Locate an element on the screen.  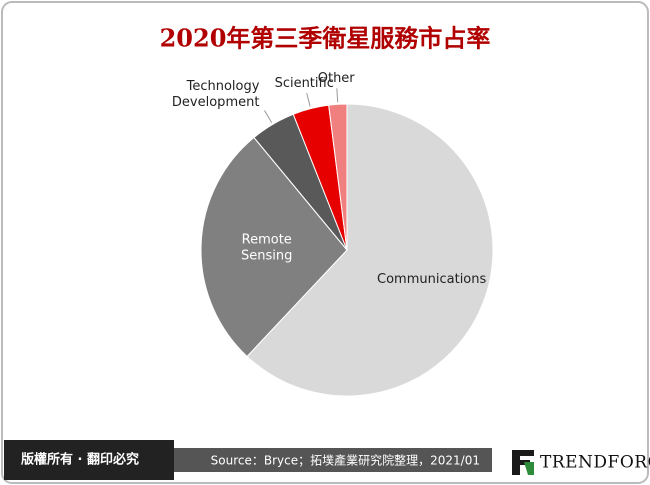
slice-label: Communications is located at coordinates (431, 279).